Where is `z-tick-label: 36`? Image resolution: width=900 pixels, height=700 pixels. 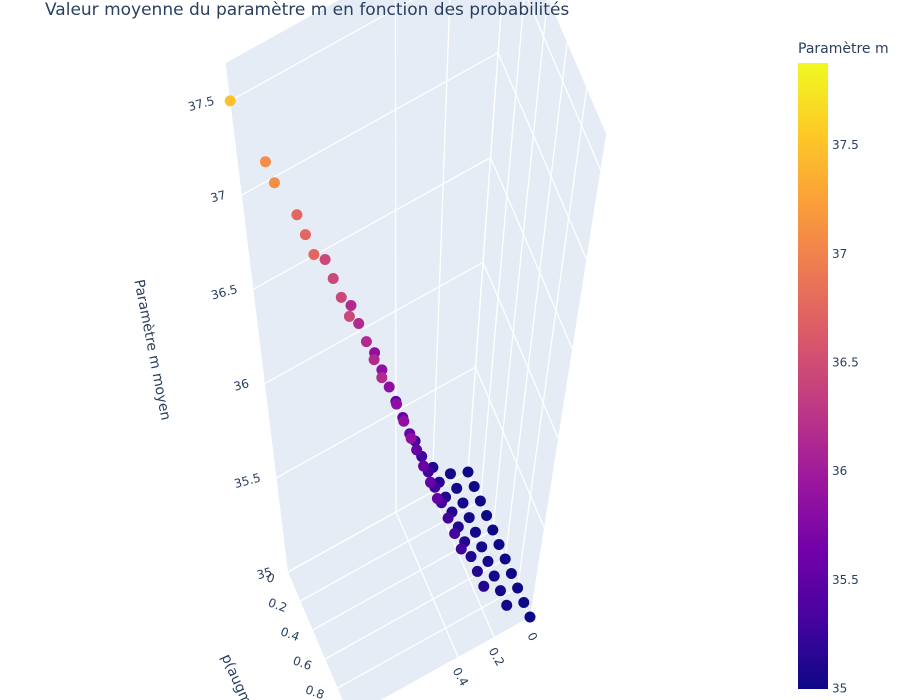
z-tick-label: 36 is located at coordinates (241, 384).